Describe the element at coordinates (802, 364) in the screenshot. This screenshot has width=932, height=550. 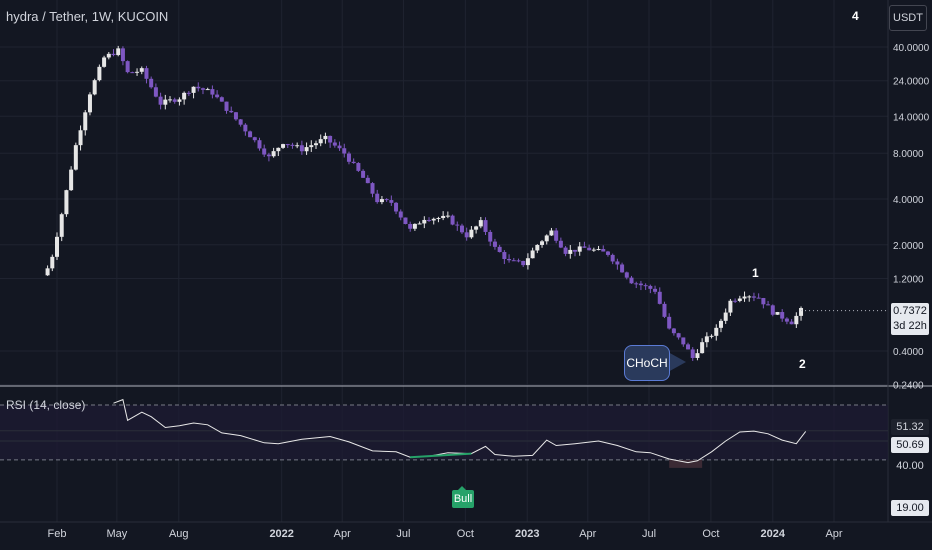
I see `wave-label-2: 2` at that location.